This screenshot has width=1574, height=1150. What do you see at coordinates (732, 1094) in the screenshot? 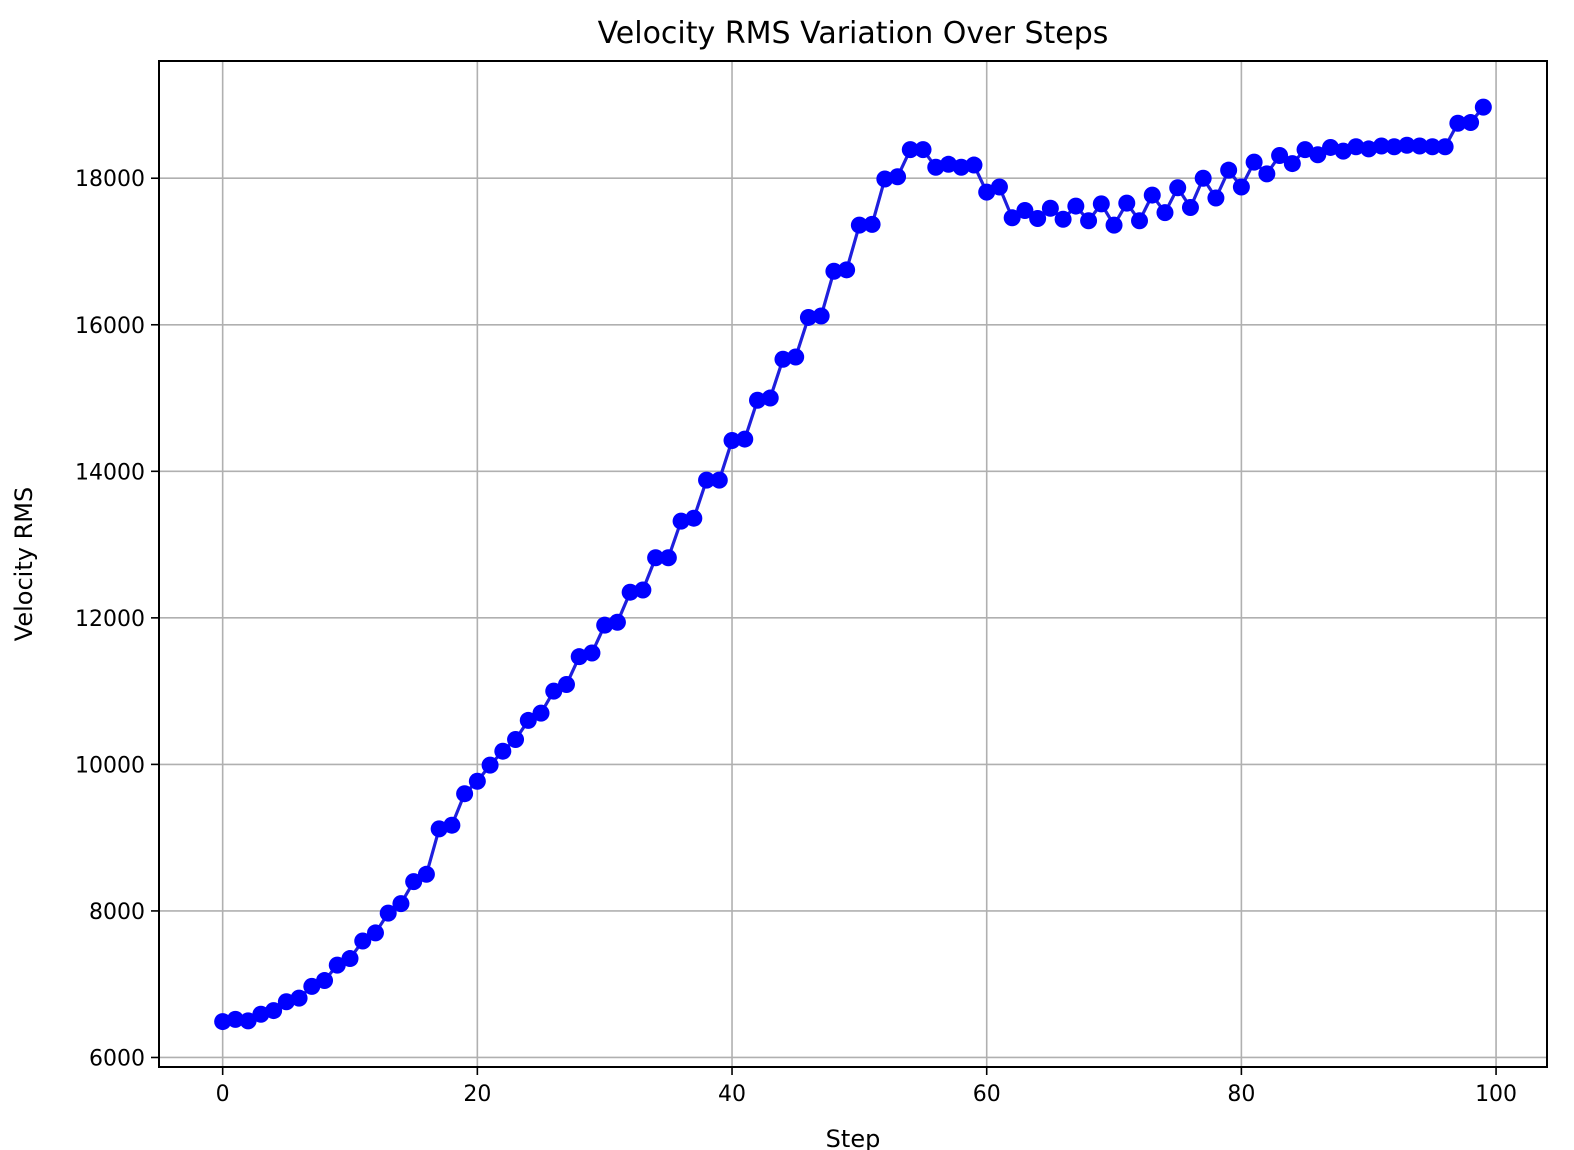
I see `x-tick-label: 40` at bounding box center [732, 1094].